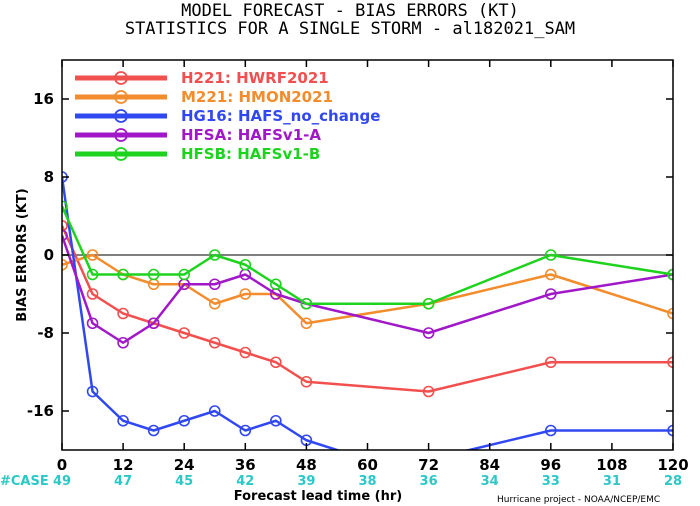 This screenshot has height=506, width=700. I want to click on legend-label: M221: HMON2021, so click(257, 97).